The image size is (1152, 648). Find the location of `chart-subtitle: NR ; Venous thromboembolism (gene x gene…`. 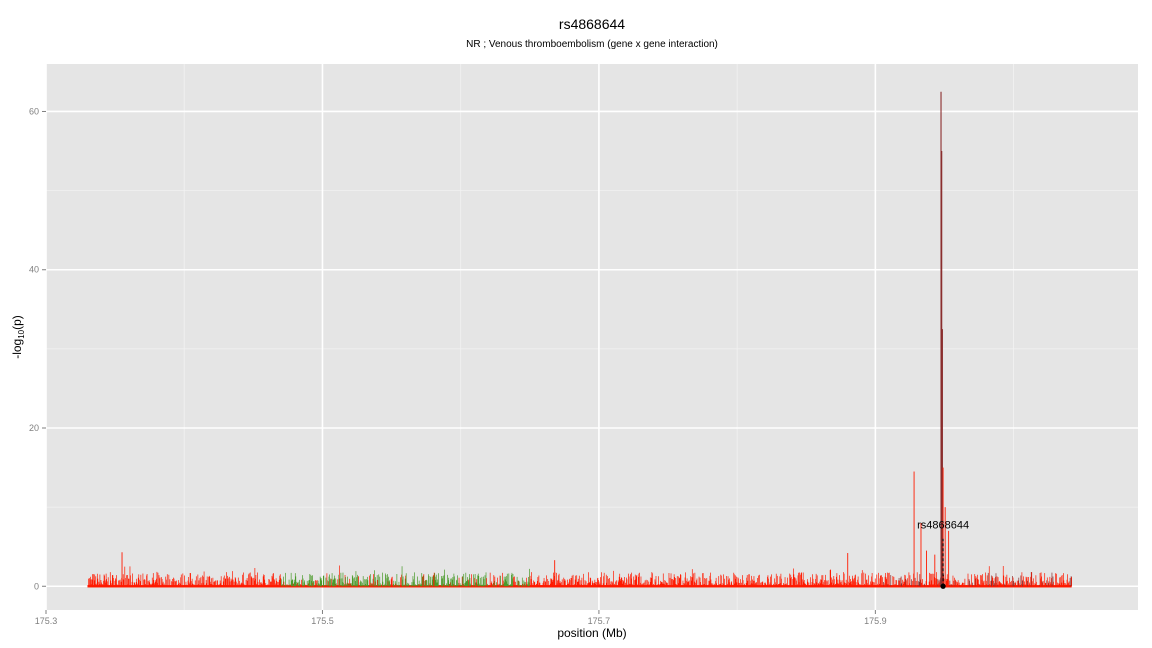

chart-subtitle: NR ; Venous thromboembolism (gene x gene… is located at coordinates (592, 44).